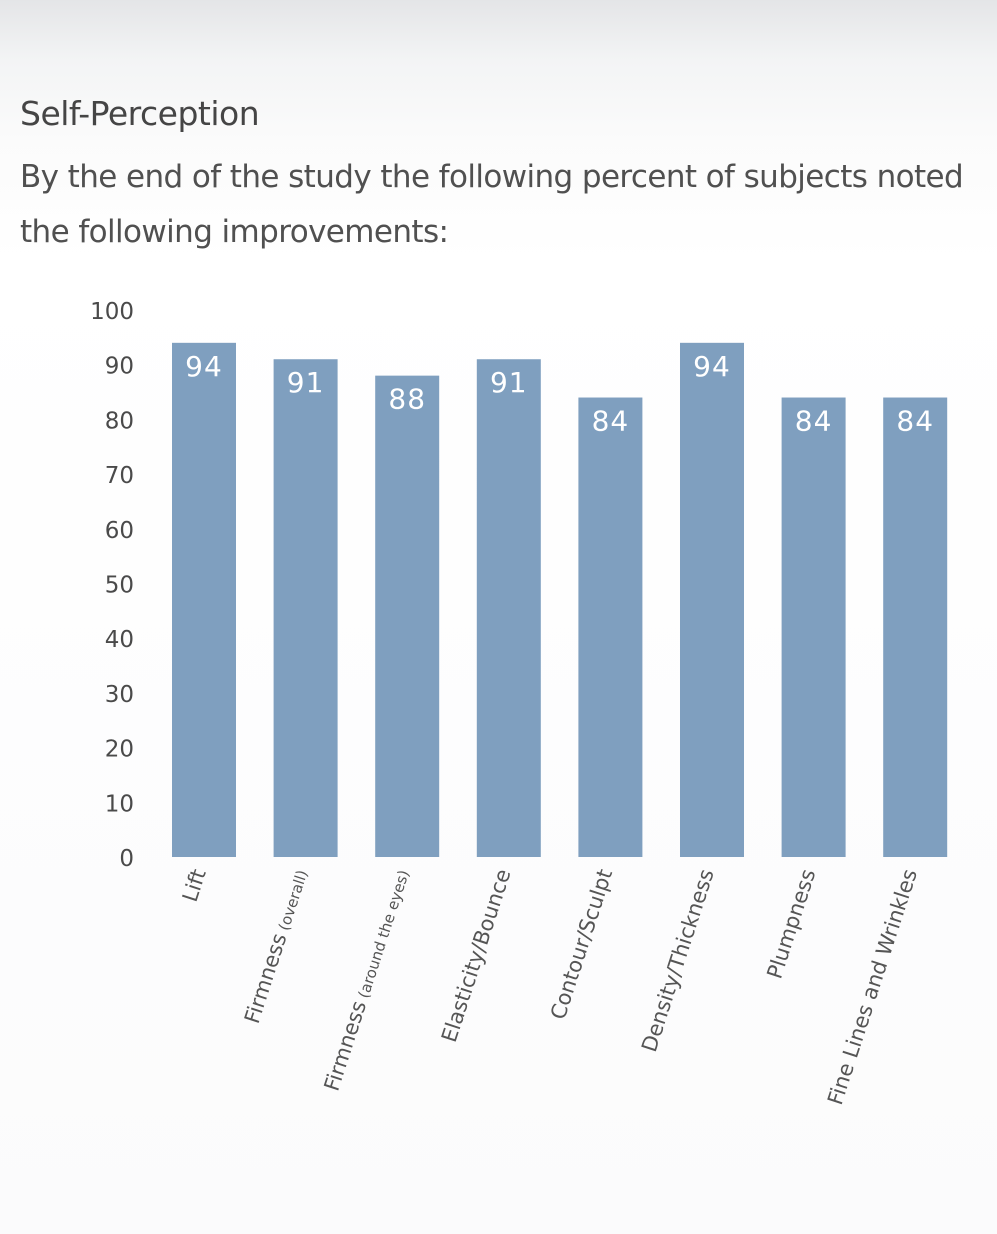  I want to click on x-tick-label-main: Plumpness, so click(791, 924).